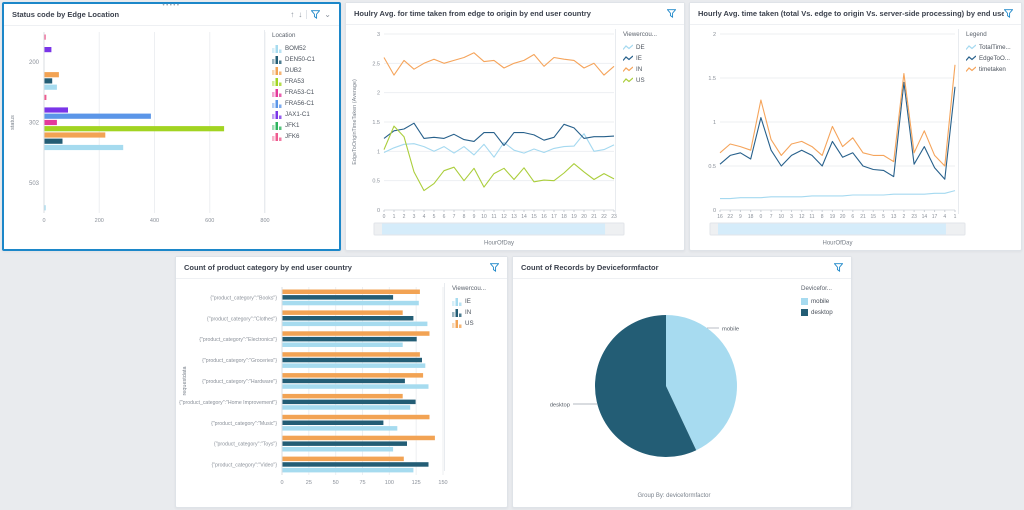  I want to click on tick-label: 0, so click(43, 221).